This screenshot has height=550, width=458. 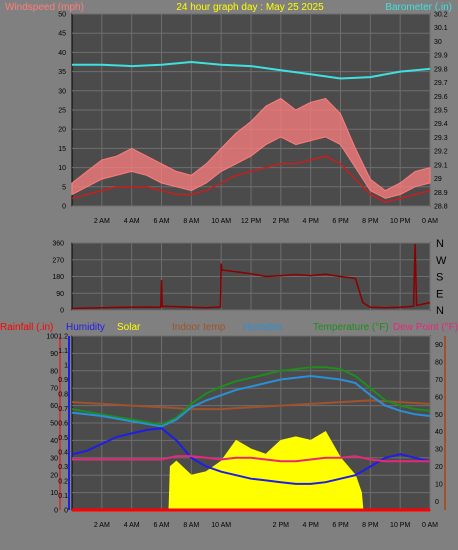 I want to click on temperature-f-line, so click(x=251, y=396).